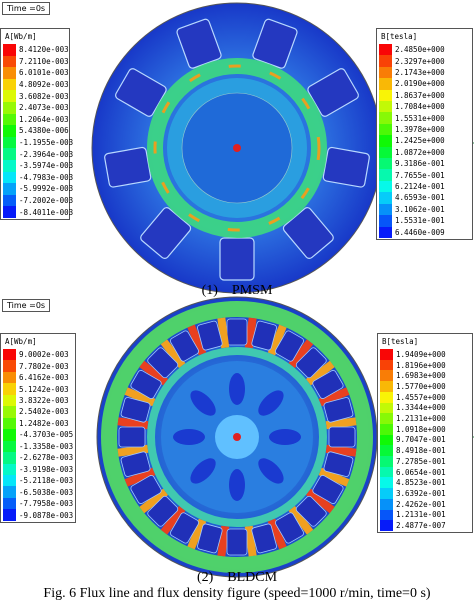 The height and width of the screenshot is (604, 474). Describe the element at coordinates (46, 446) in the screenshot. I see `legend-value: -1.3358e-003` at that location.